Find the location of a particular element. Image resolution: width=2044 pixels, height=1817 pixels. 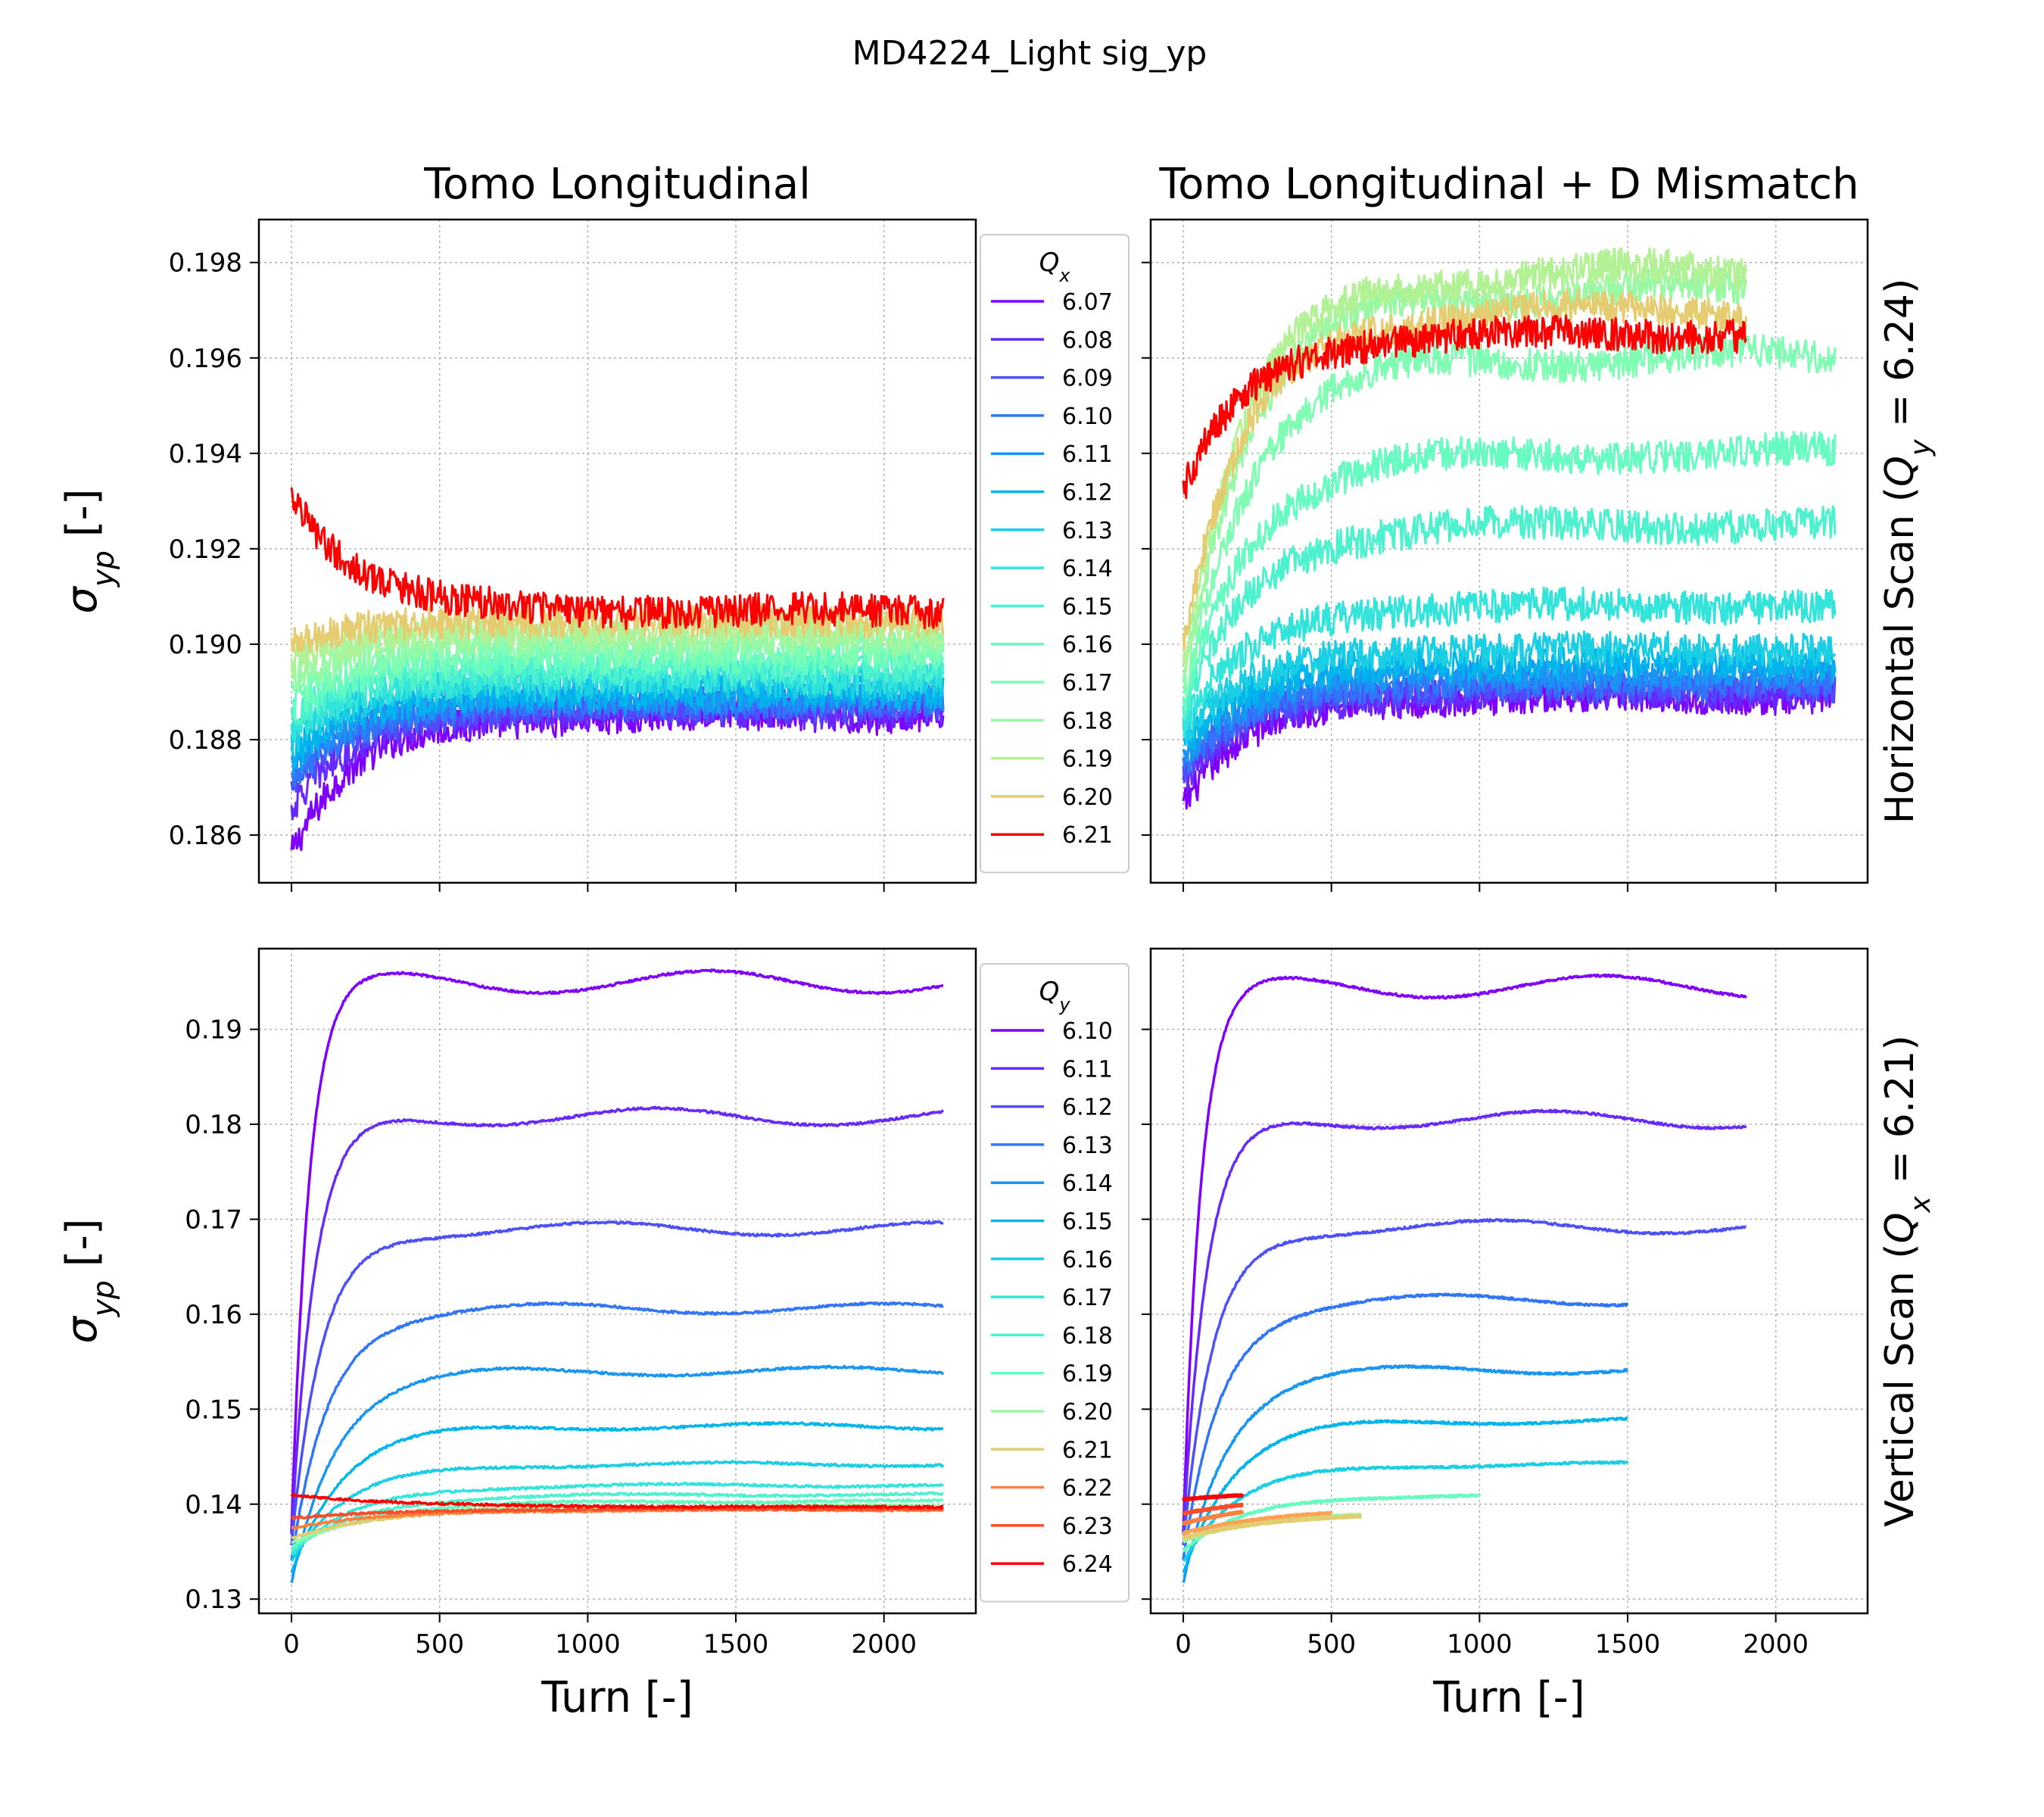

y-tick-label: 0.17 is located at coordinates (213, 1220).